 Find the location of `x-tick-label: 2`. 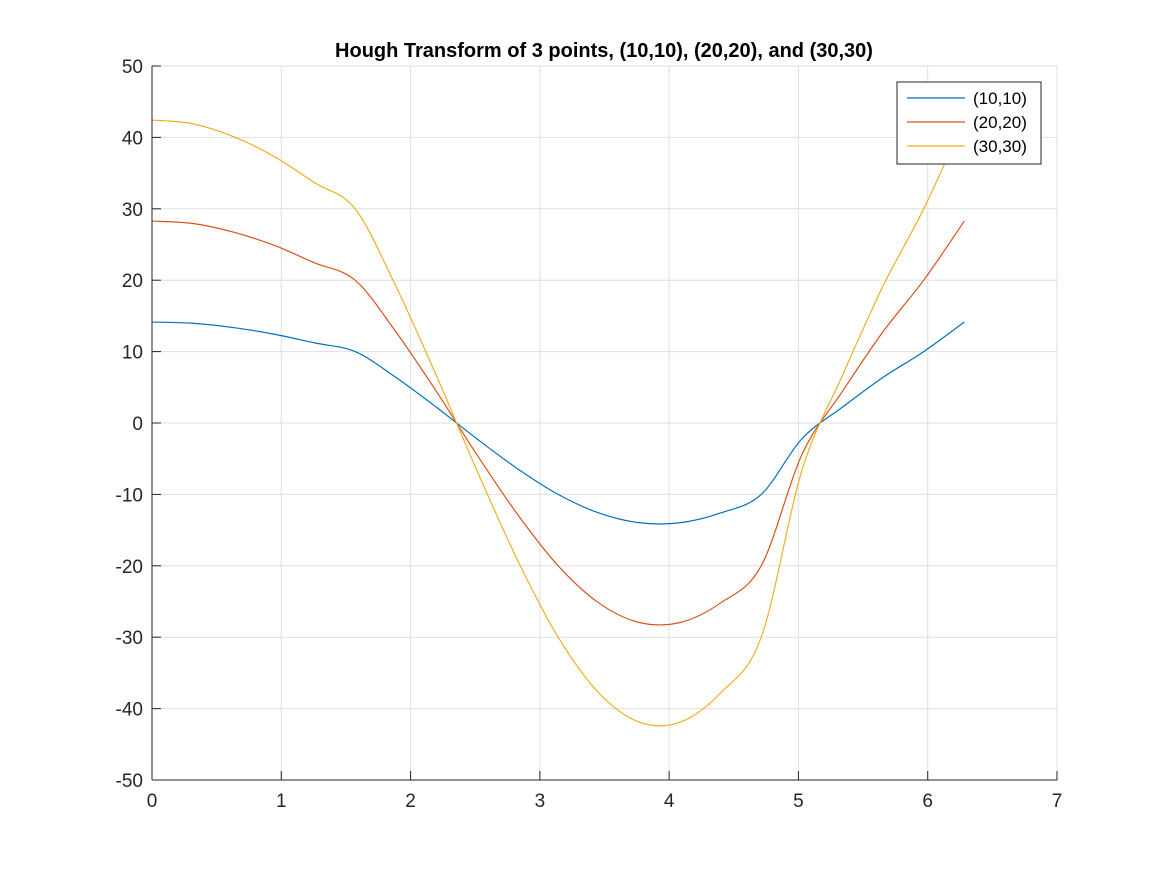

x-tick-label: 2 is located at coordinates (410, 801).